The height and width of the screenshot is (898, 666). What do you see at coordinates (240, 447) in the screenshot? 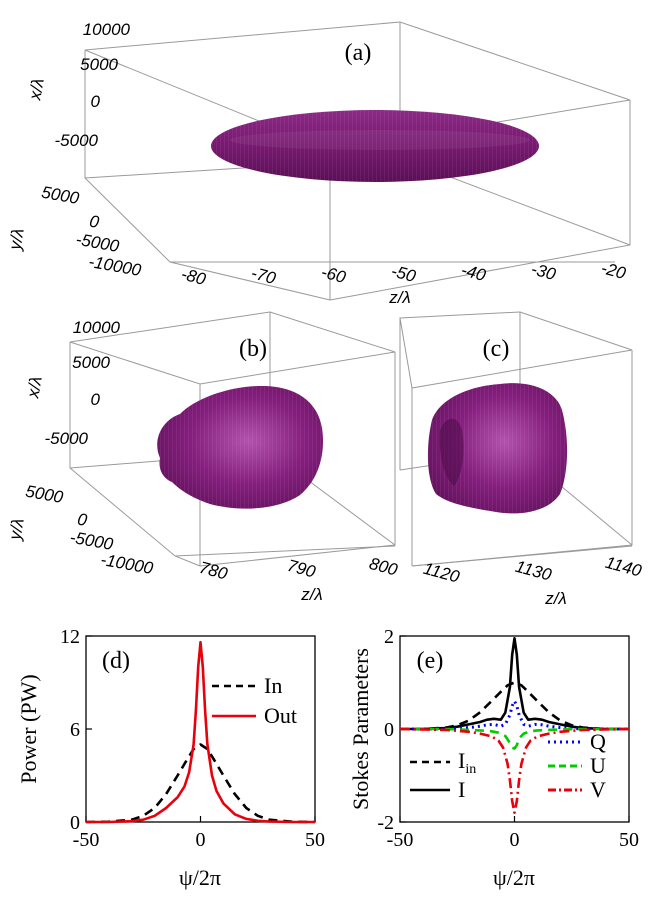
I see `panel-b-blob-texture` at bounding box center [240, 447].